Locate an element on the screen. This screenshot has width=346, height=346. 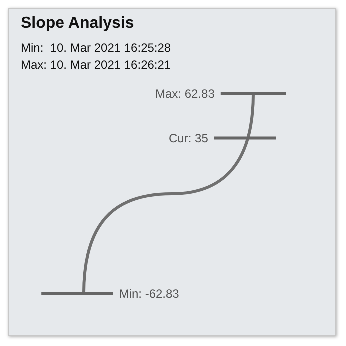
text: Max: 10. Mar 2021 16:26:21 is located at coordinates (96, 65).